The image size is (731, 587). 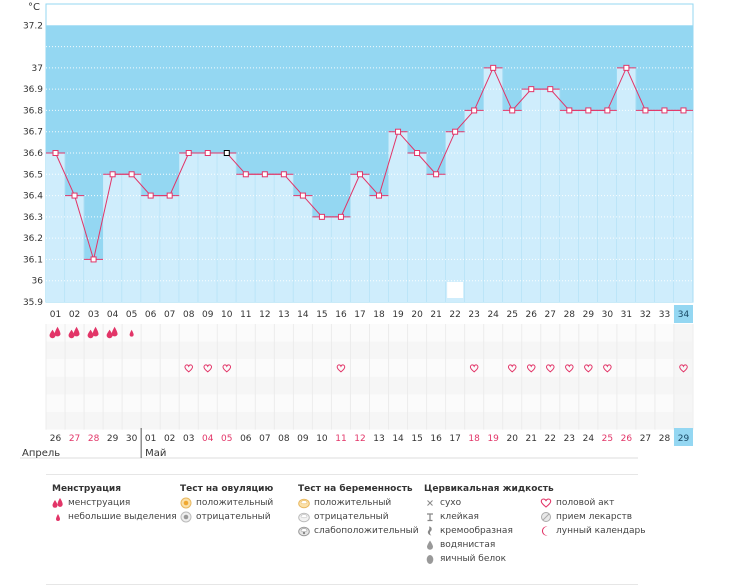 What do you see at coordinates (608, 315) in the screenshot?
I see `cycle-day-label: 30` at bounding box center [608, 315].